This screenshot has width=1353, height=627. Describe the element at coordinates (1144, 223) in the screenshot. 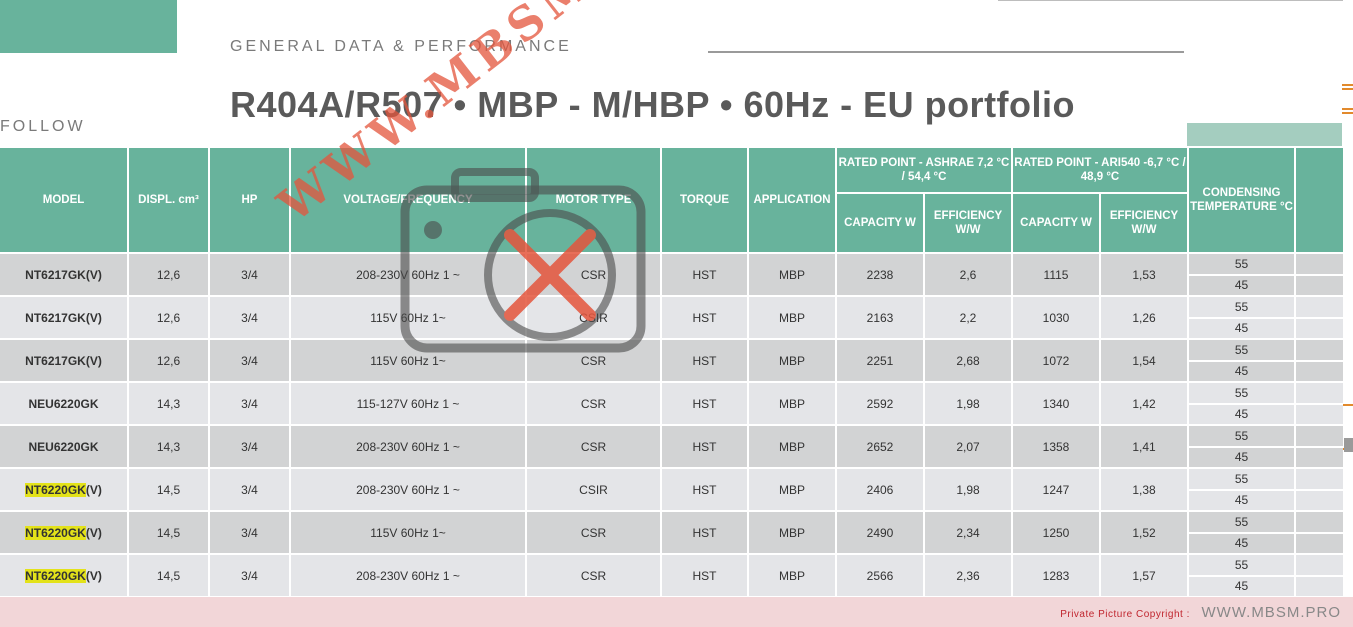

I see `col-header-efficiency-ari: EFFICIENCY W/W` at that location.